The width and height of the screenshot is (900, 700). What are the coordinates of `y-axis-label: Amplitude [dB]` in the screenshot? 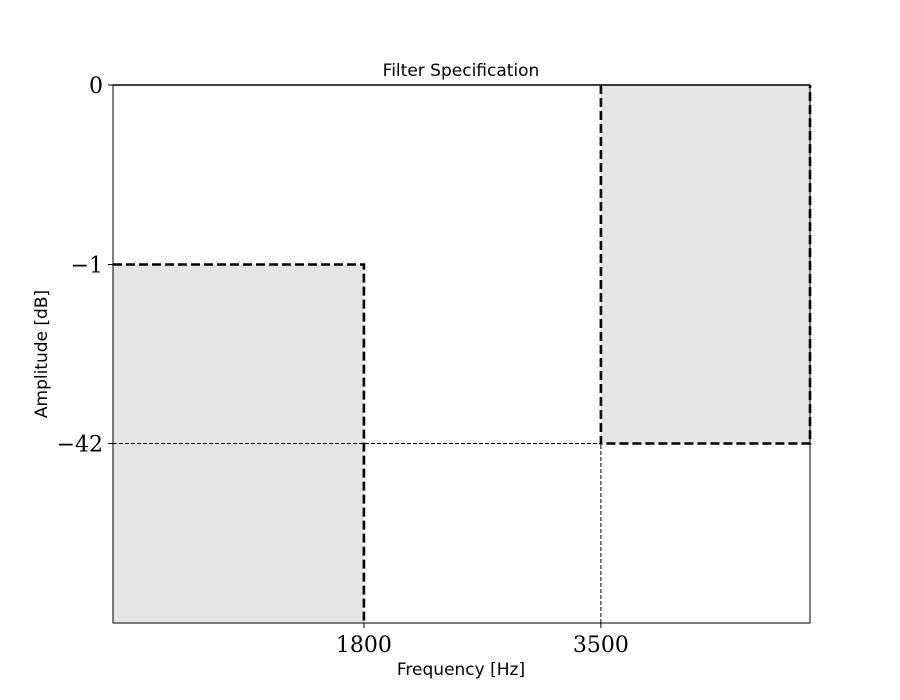 It's located at (42, 354).